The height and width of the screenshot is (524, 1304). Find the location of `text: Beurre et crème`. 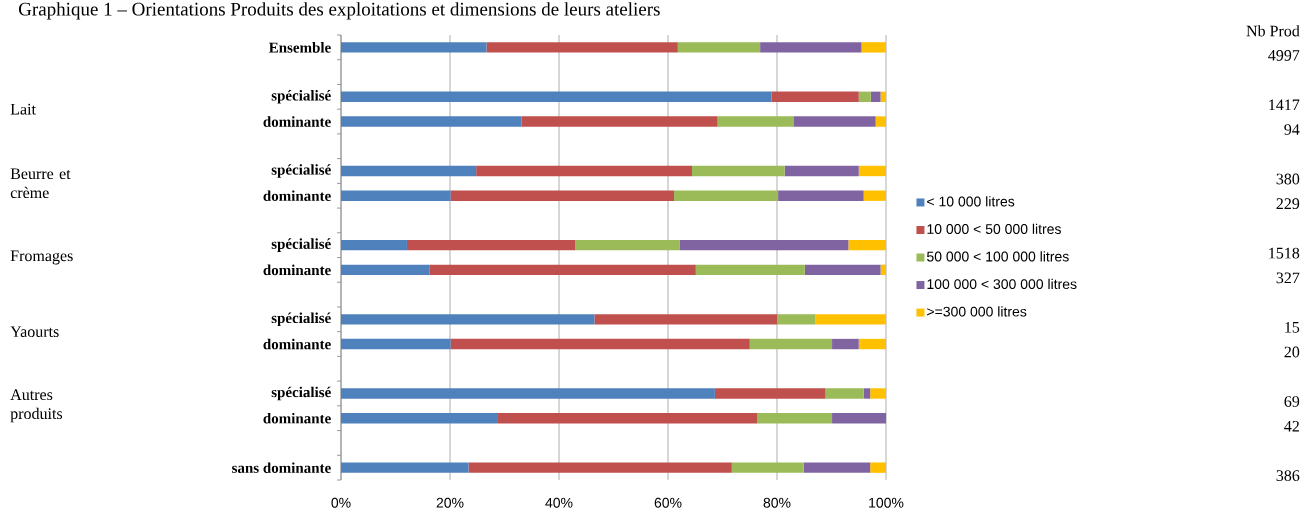

text: Beurre et crème is located at coordinates (40, 183).